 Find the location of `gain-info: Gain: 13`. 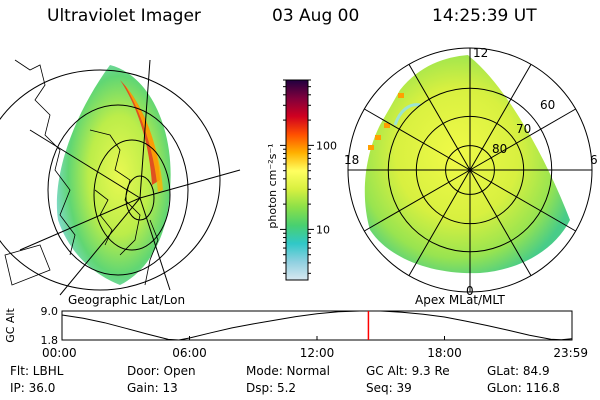

gain-info: Gain: 13 is located at coordinates (152, 388).